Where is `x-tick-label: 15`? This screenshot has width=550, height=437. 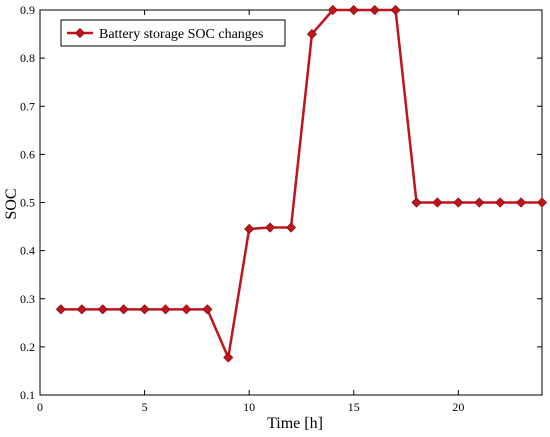
x-tick-label: 15 is located at coordinates (354, 407).